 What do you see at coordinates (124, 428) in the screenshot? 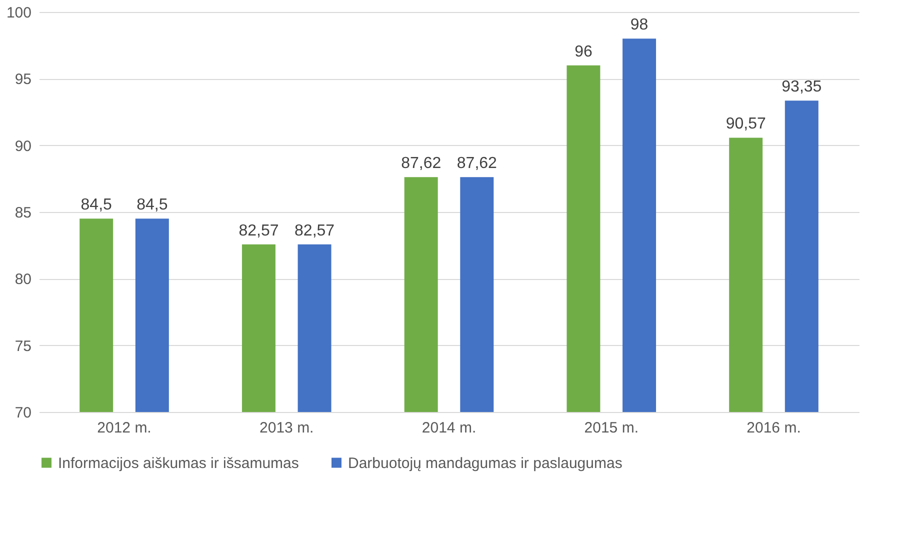
I see `x-tick-label: 2012 m.` at bounding box center [124, 428].